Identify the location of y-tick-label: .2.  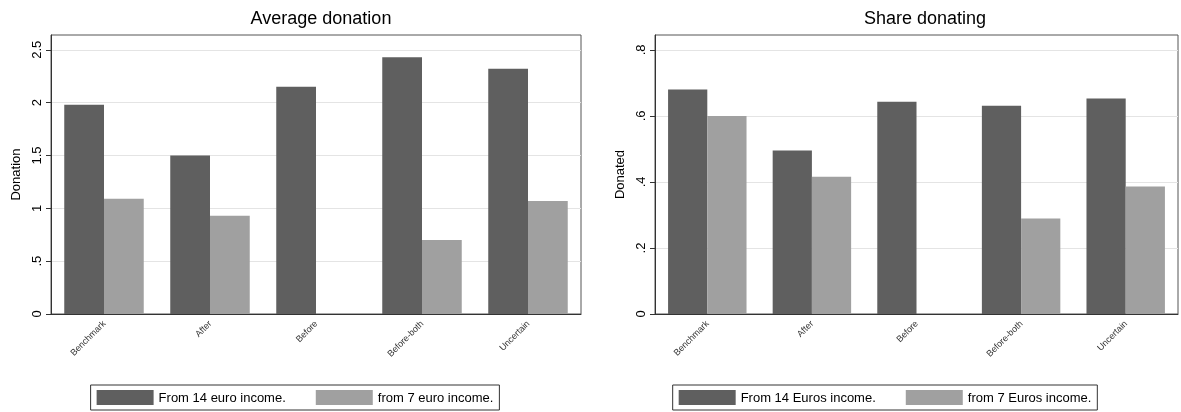
(640, 248).